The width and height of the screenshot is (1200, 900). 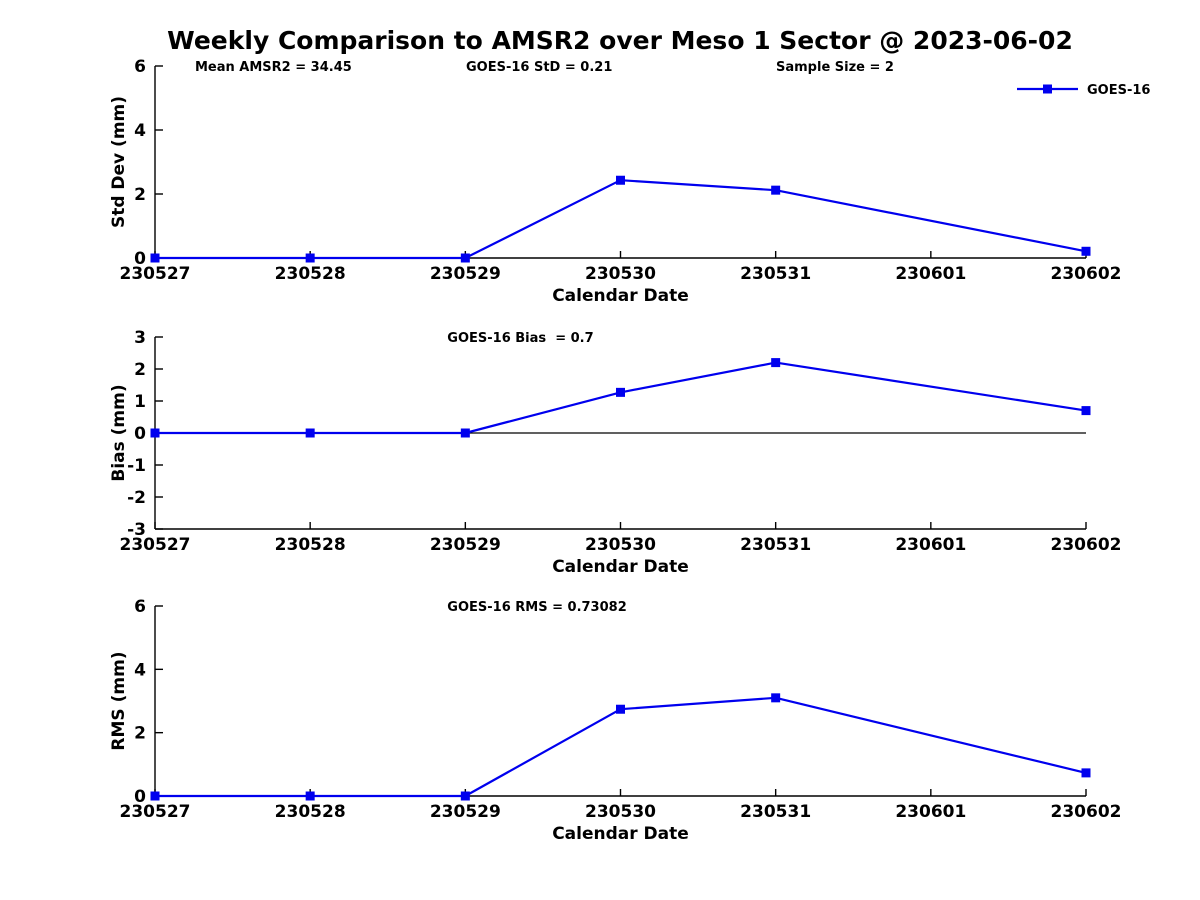 I want to click on y-tick-label: -3, so click(x=136, y=530).